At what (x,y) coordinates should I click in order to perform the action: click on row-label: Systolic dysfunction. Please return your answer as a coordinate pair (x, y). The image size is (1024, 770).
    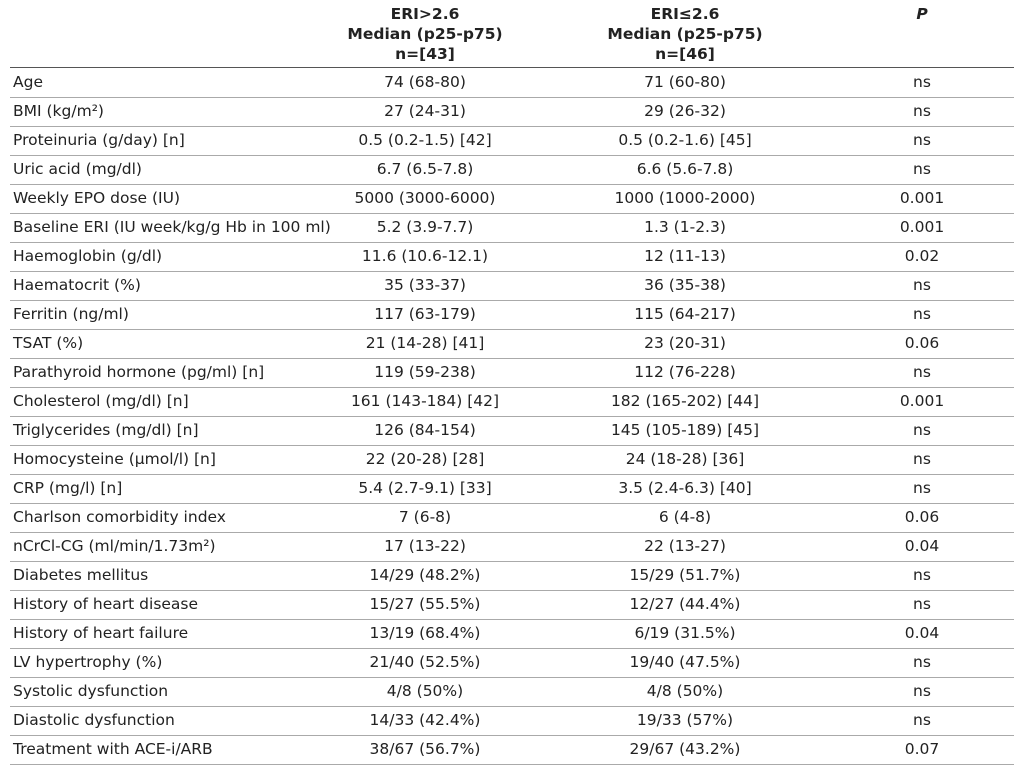
    Looking at the image, I should click on (91, 691).